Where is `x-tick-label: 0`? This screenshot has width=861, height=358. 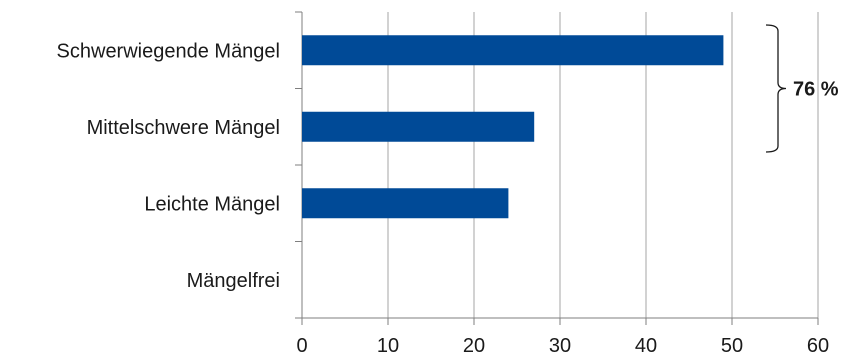
x-tick-label: 0 is located at coordinates (301, 346).